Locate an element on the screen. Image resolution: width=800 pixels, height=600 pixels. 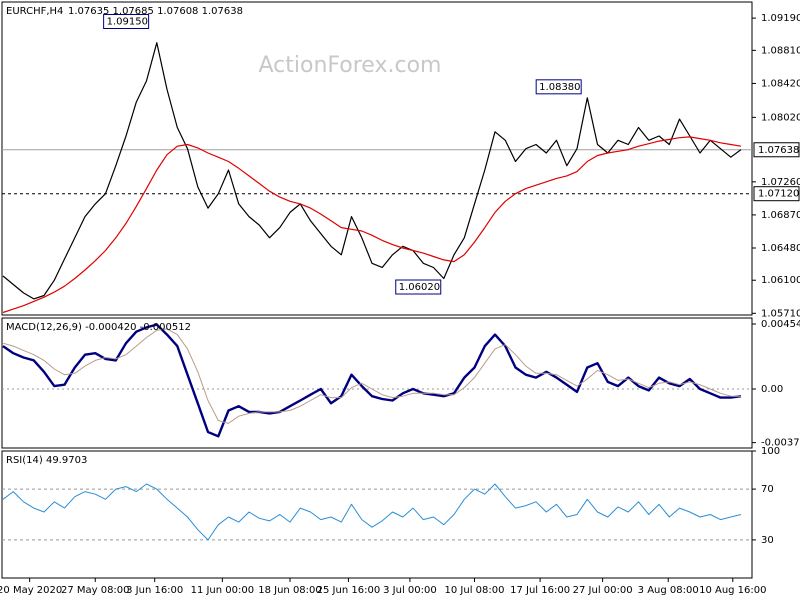
x-tick-label: 3 Jun 16:00 is located at coordinates (154, 590).